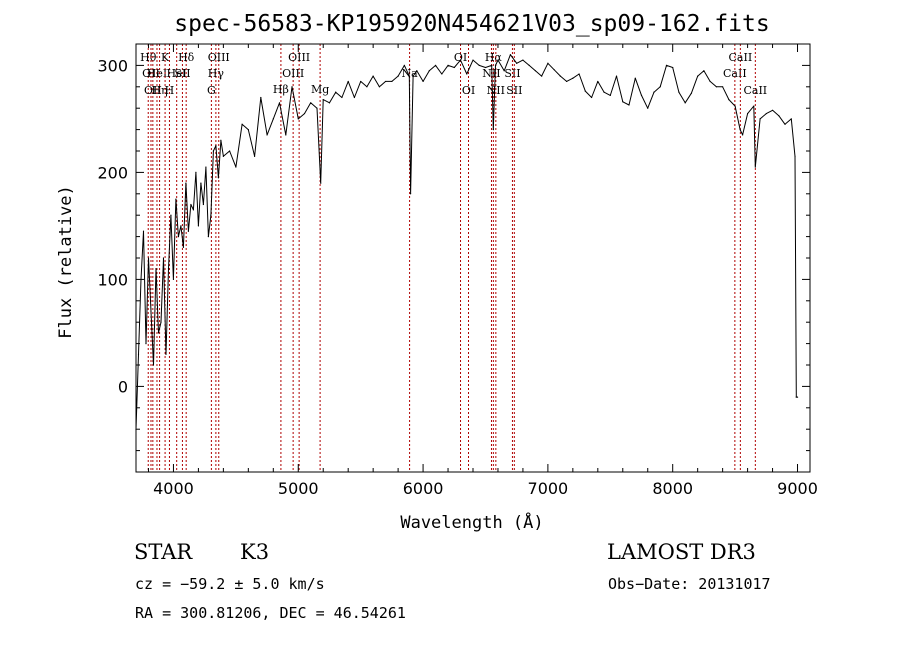  What do you see at coordinates (216, 73) in the screenshot?
I see `line-label-11: Hγ` at bounding box center [216, 73].